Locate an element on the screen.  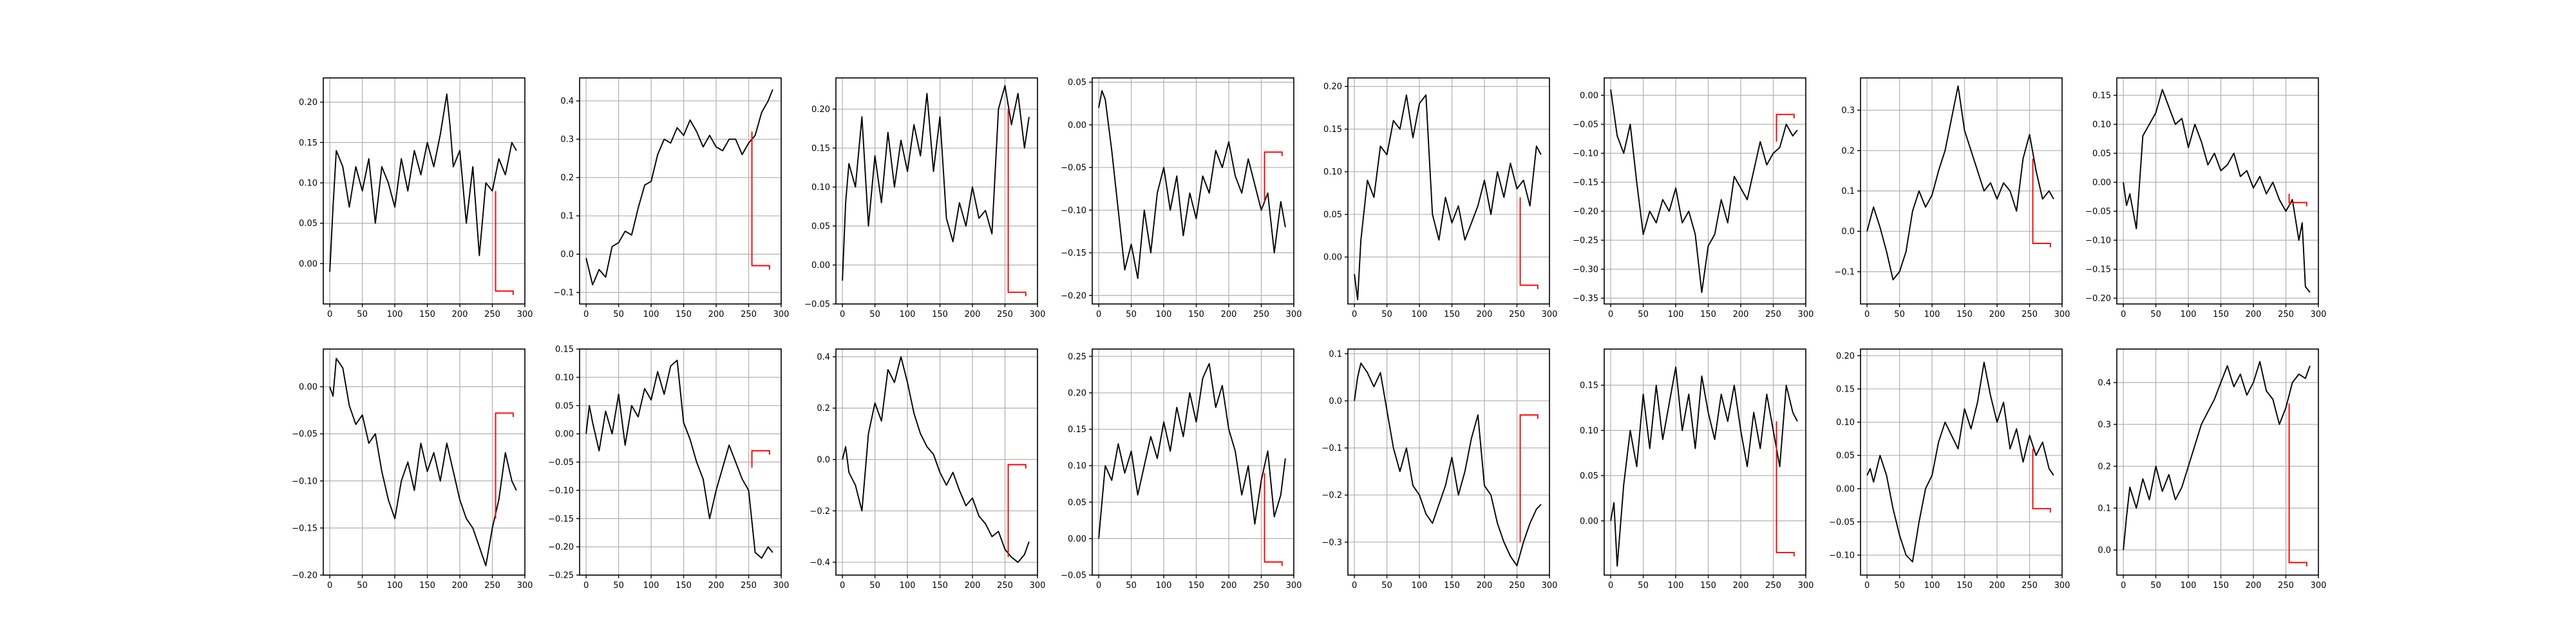
y-tick-label: −0.20 is located at coordinates (1585, 212).